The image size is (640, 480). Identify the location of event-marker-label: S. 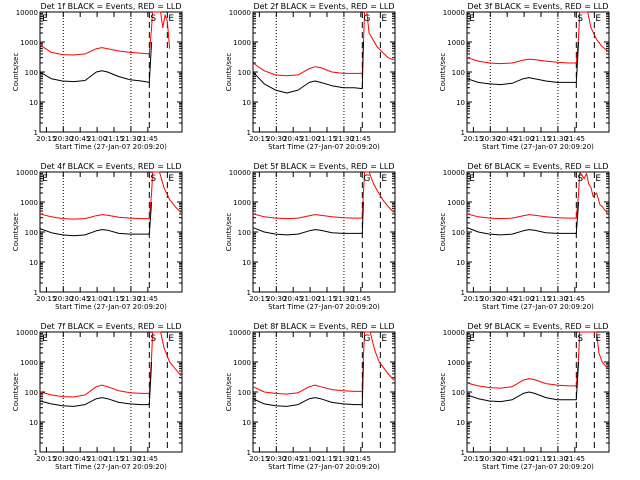
(580, 179).